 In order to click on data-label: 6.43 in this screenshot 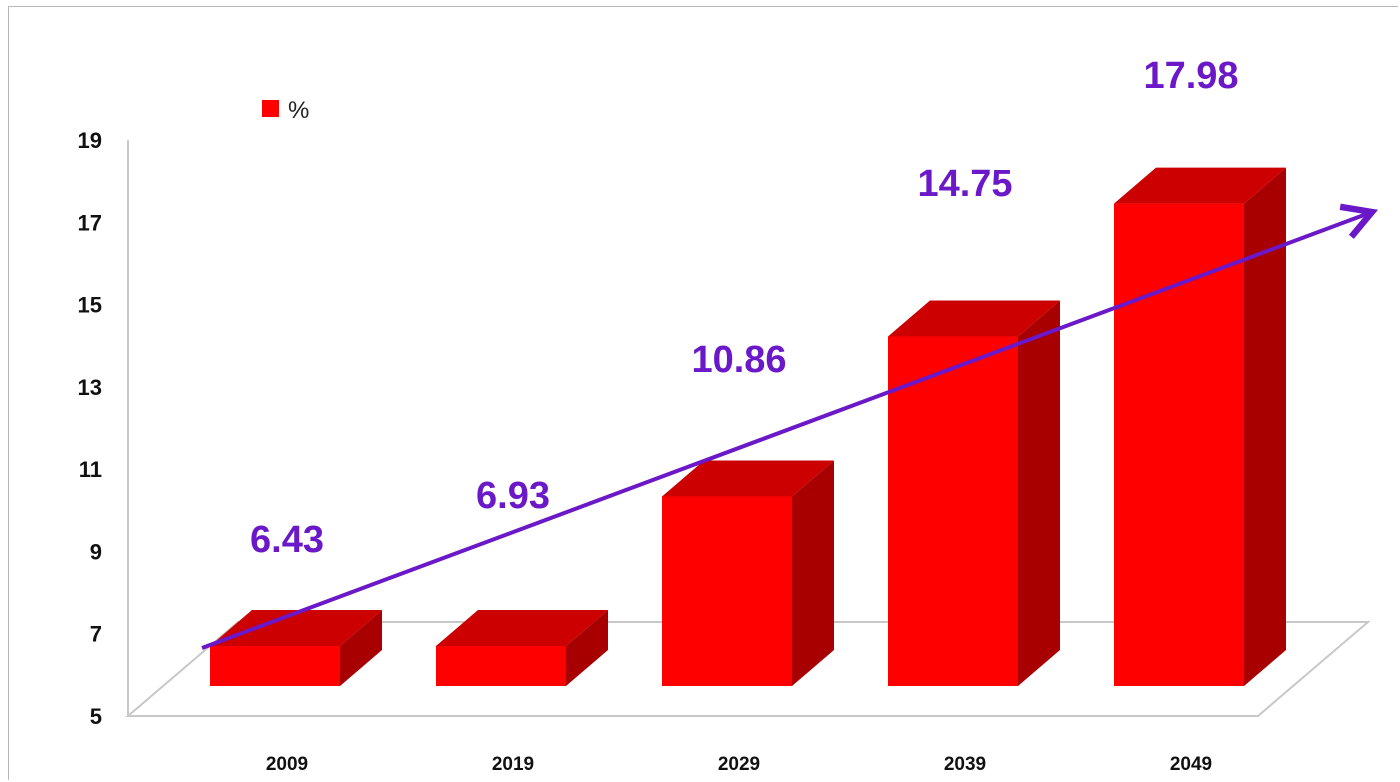, I will do `click(287, 540)`.